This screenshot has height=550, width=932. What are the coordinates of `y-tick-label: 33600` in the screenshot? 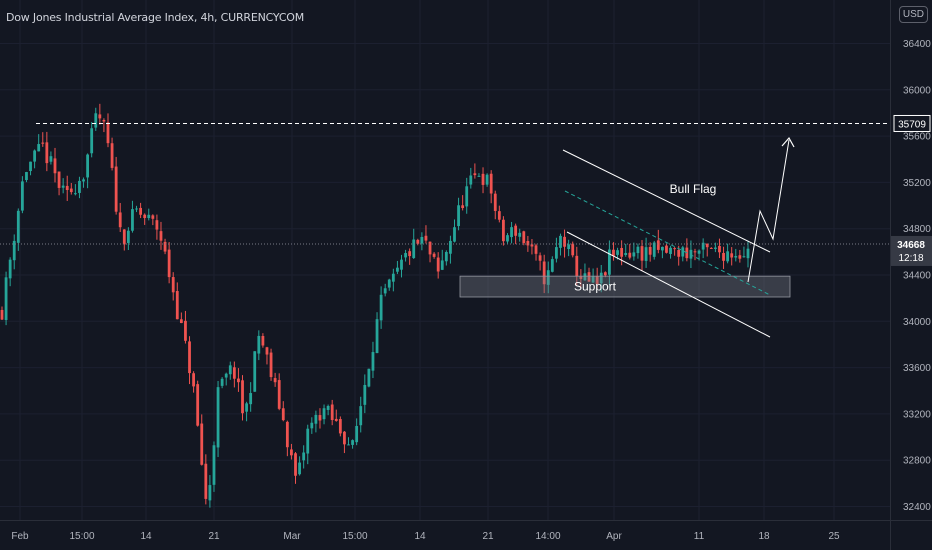 It's located at (917, 368).